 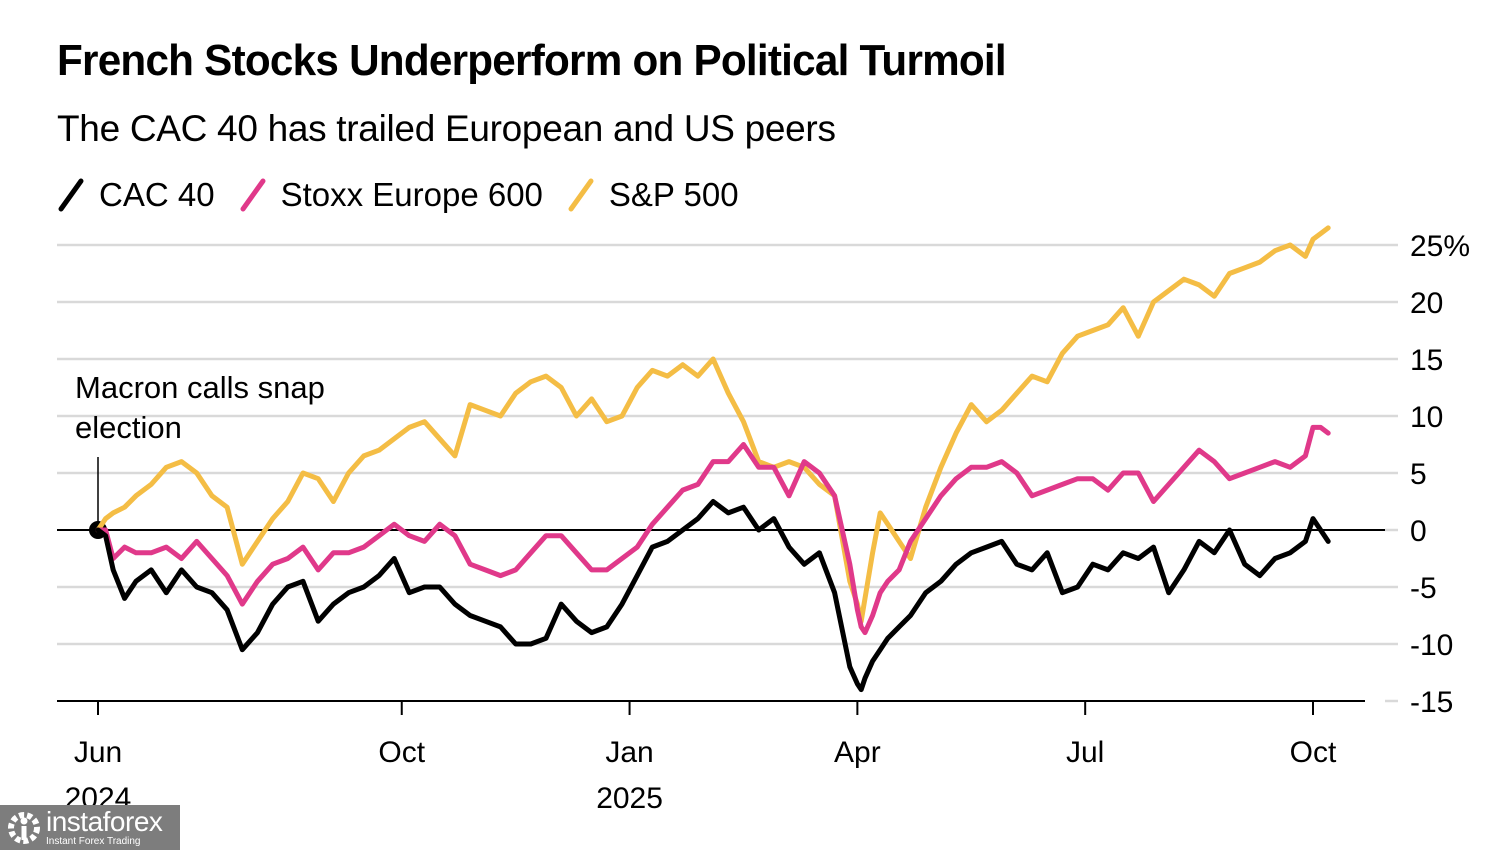 I want to click on legend-item-sp500: S&P 500, so click(x=653, y=195).